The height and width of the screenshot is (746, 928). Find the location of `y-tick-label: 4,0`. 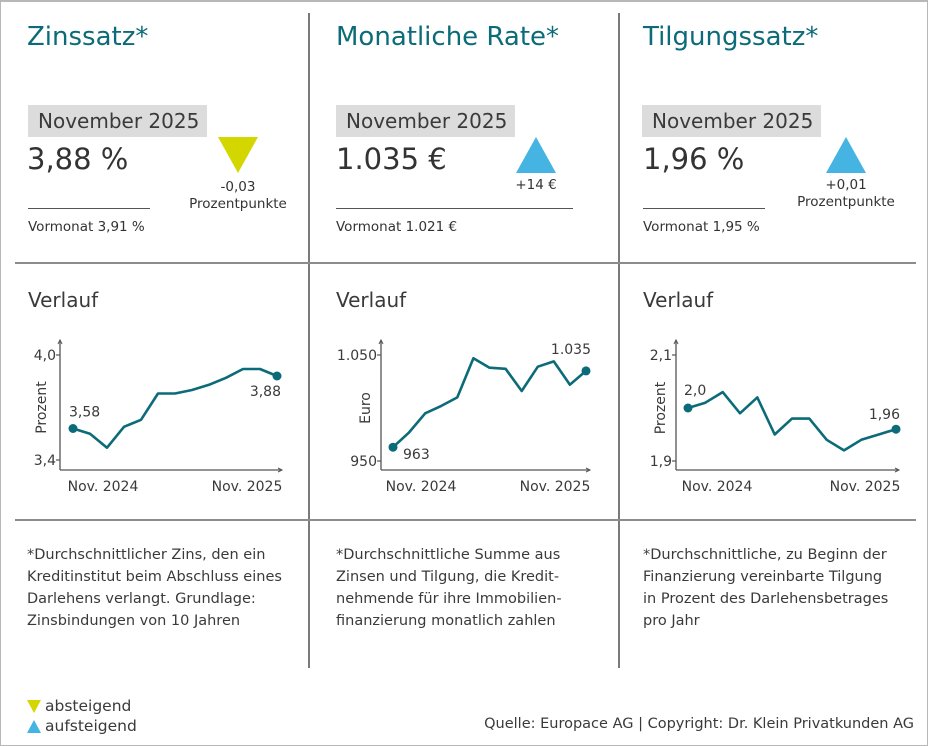

y-tick-label: 4,0 is located at coordinates (45, 356).